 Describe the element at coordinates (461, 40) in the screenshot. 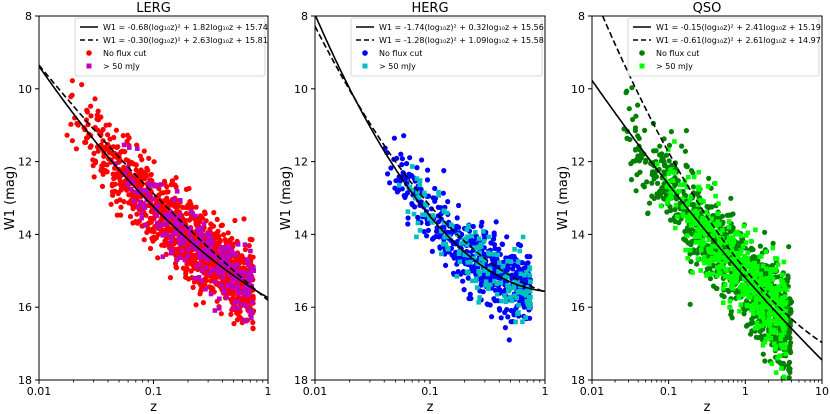

I see `legend-label: W1 = -1.28(log₁₀z)² + 1.09log₁₀z + 15.58` at that location.